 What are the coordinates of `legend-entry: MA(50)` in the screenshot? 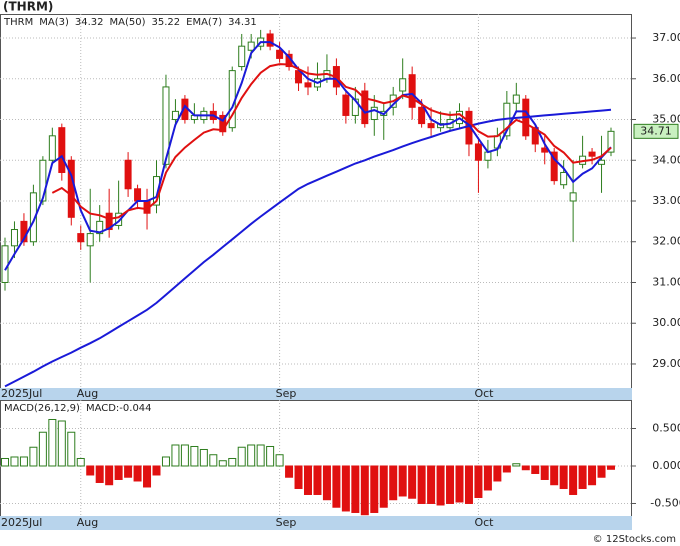 It's located at (128, 22).